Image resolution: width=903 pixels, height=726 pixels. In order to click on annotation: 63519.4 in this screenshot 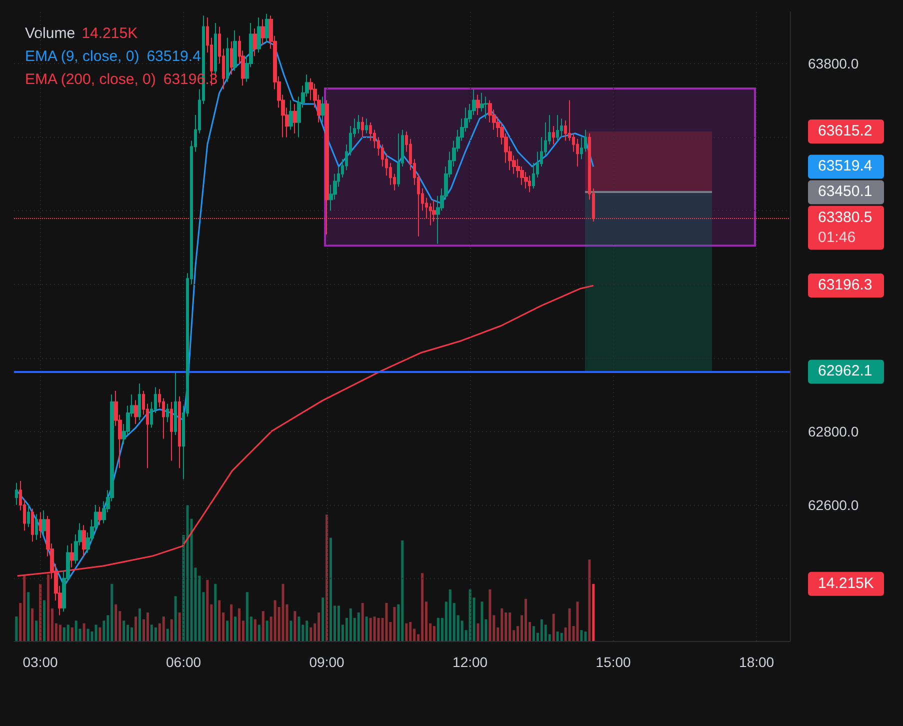, I will do `click(173, 56)`.